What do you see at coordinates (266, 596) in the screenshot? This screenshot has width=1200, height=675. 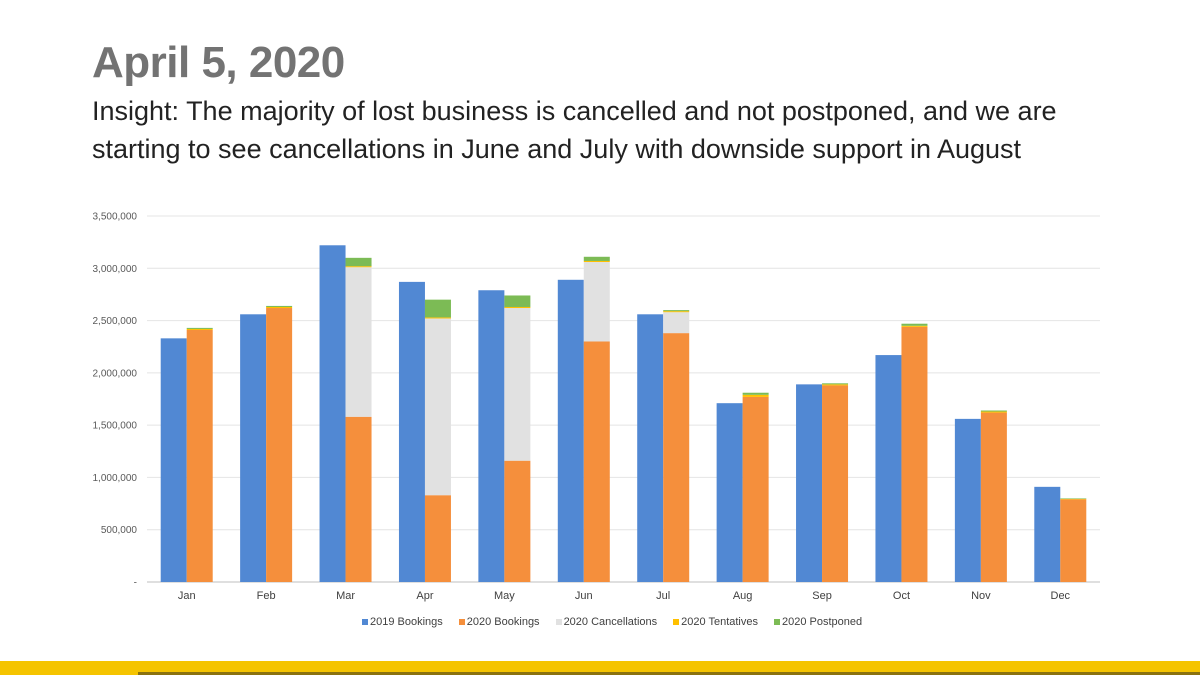 I see `x-tick-label: Feb` at bounding box center [266, 596].